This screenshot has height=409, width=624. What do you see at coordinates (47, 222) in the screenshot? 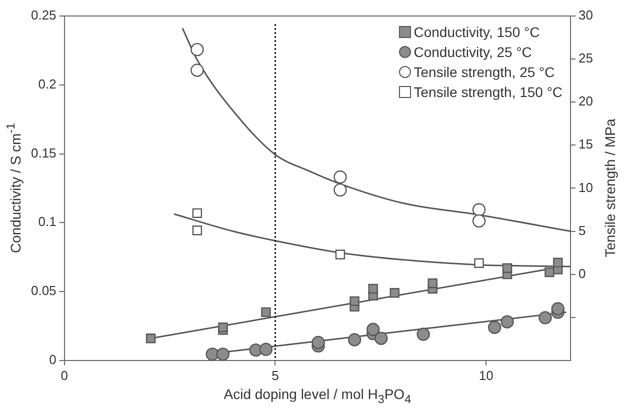
I see `y-tick-label: 0.1` at bounding box center [47, 222].